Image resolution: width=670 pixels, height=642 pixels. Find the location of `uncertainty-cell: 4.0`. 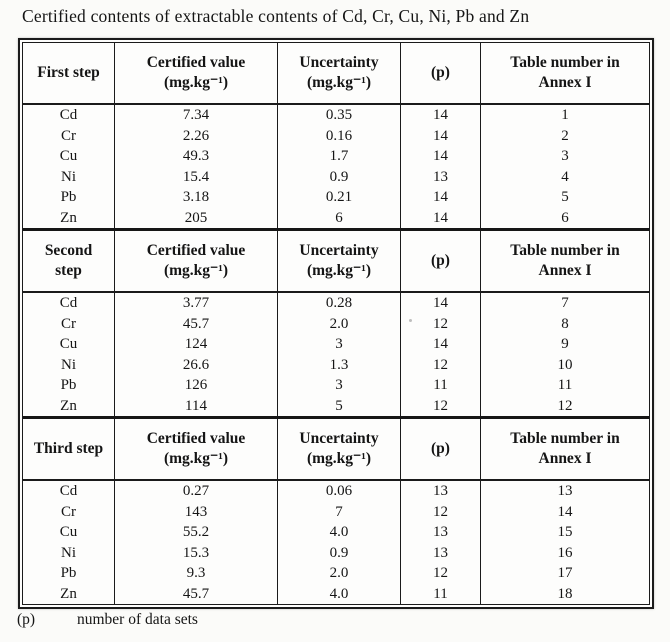

uncertainty-cell: 4.0 is located at coordinates (338, 532).